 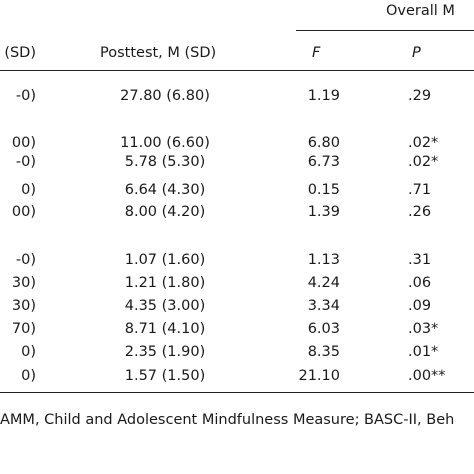 I want to click on table-cell: 21.10, so click(x=319, y=376).